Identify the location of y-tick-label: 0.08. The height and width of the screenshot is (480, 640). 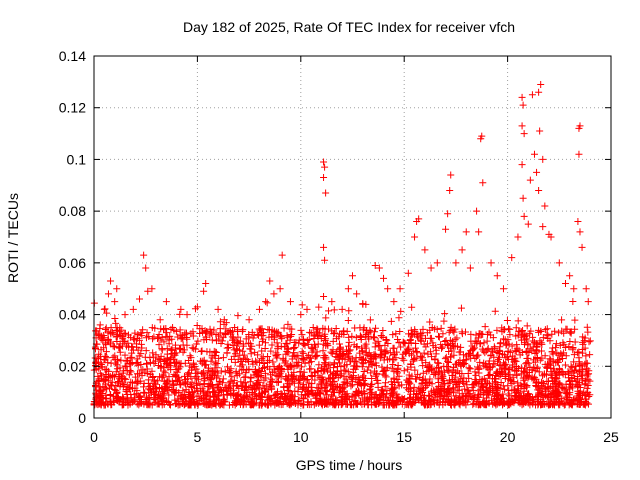
(72, 211).